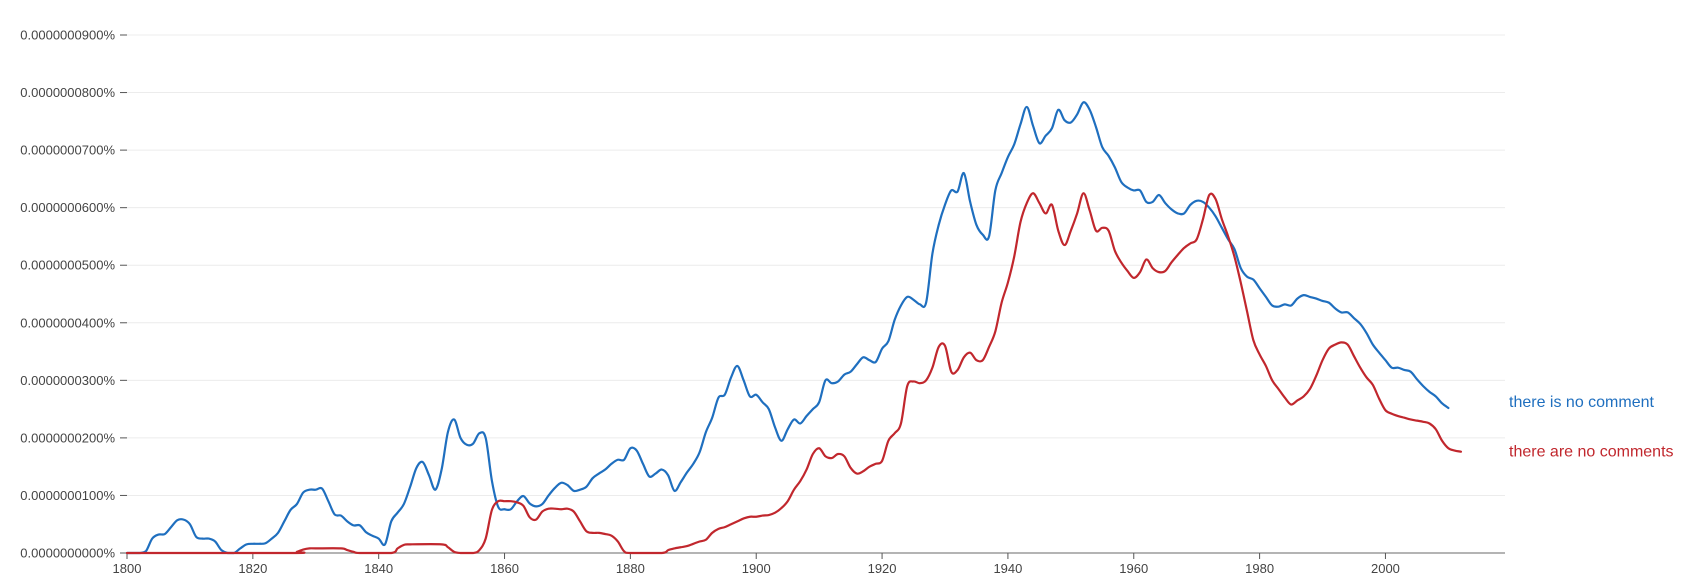 This screenshot has height=586, width=1707. What do you see at coordinates (252, 568) in the screenshot?
I see `x-tick-label: 1820` at bounding box center [252, 568].